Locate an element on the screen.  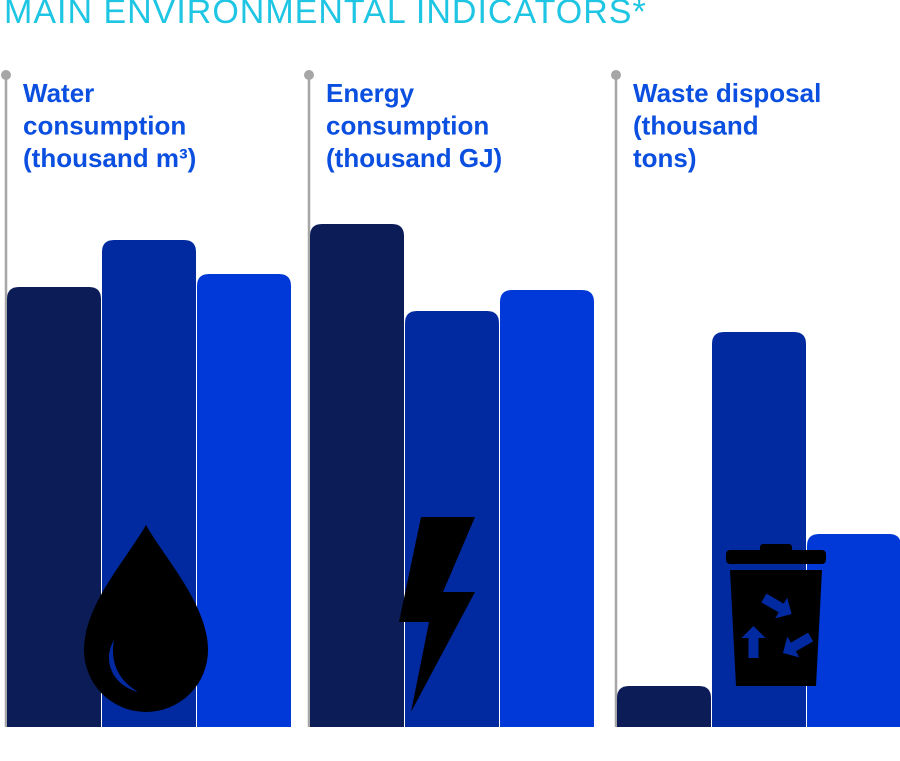
bin-body is located at coordinates (776, 628).